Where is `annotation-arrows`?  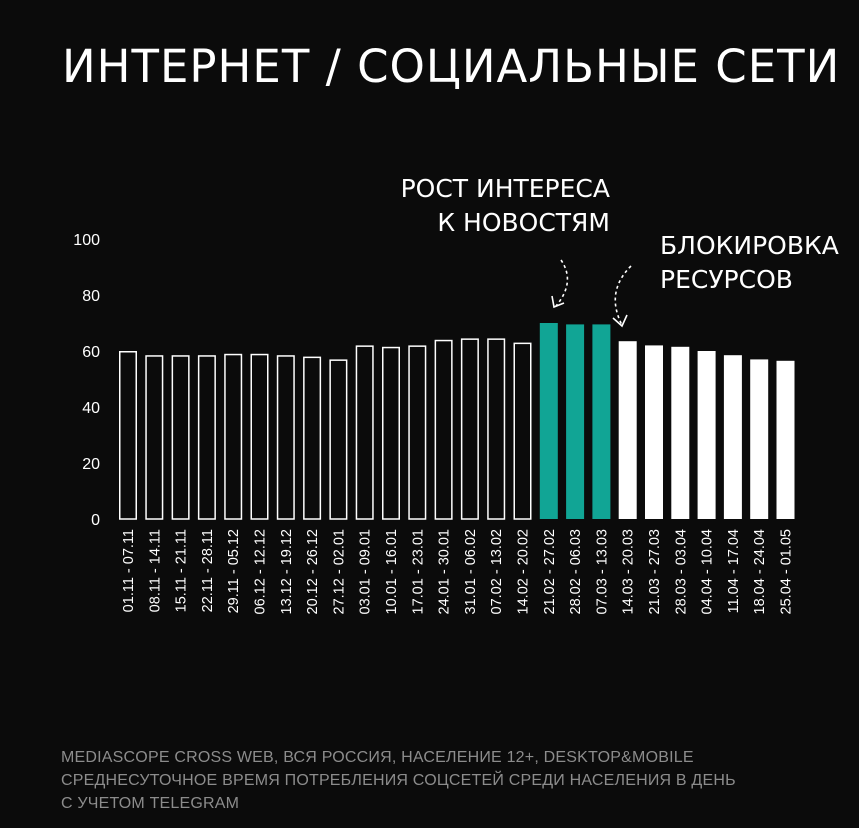
annotation-arrows is located at coordinates (591, 293).